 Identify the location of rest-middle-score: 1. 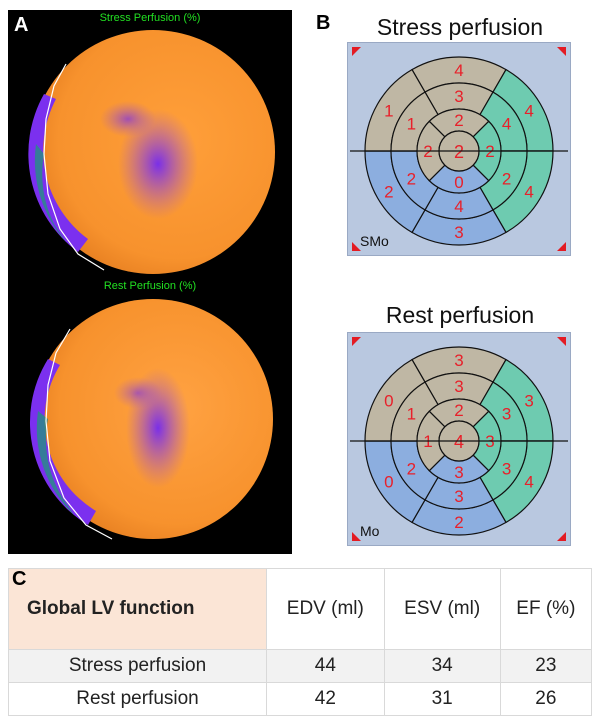
(411, 414).